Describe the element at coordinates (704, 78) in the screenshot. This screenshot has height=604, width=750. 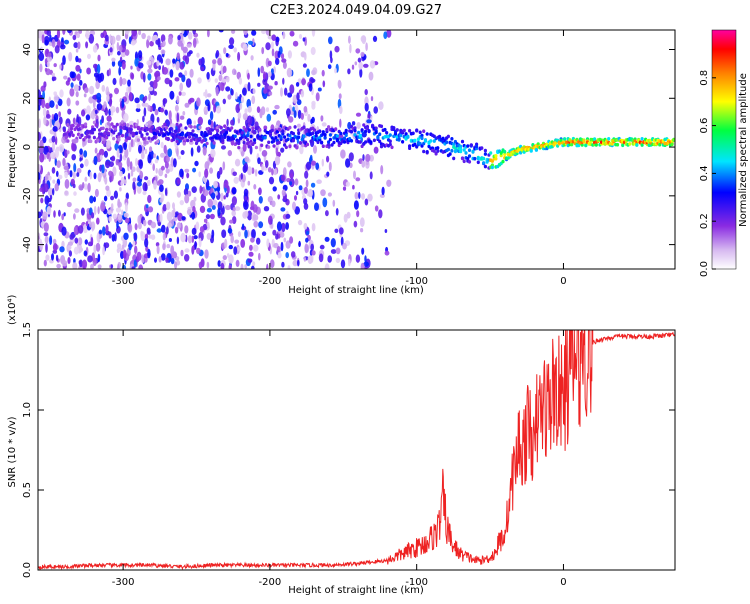
I see `colorbar-tick-label: 0.8` at that location.